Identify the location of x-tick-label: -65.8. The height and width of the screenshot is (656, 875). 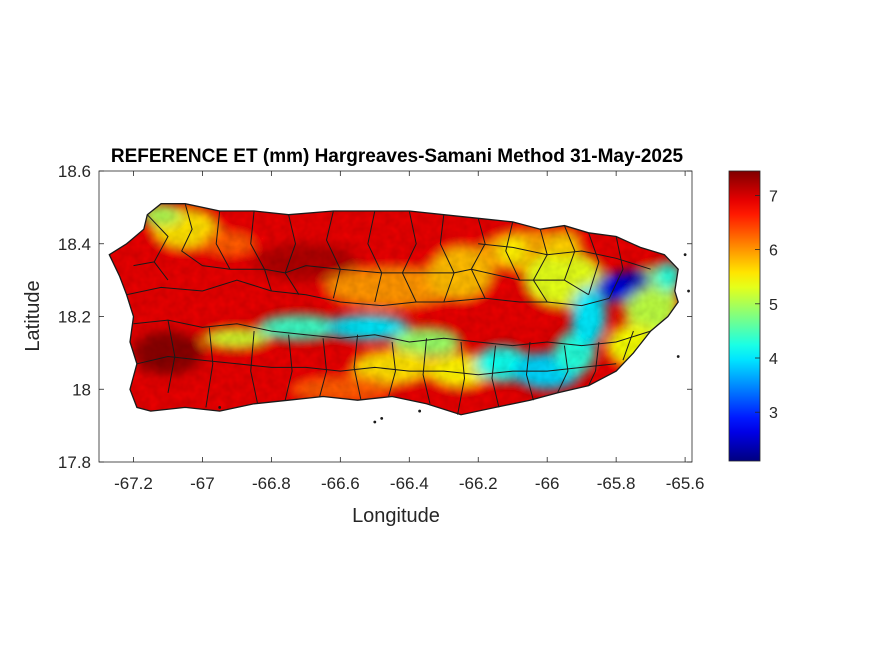
(616, 483).